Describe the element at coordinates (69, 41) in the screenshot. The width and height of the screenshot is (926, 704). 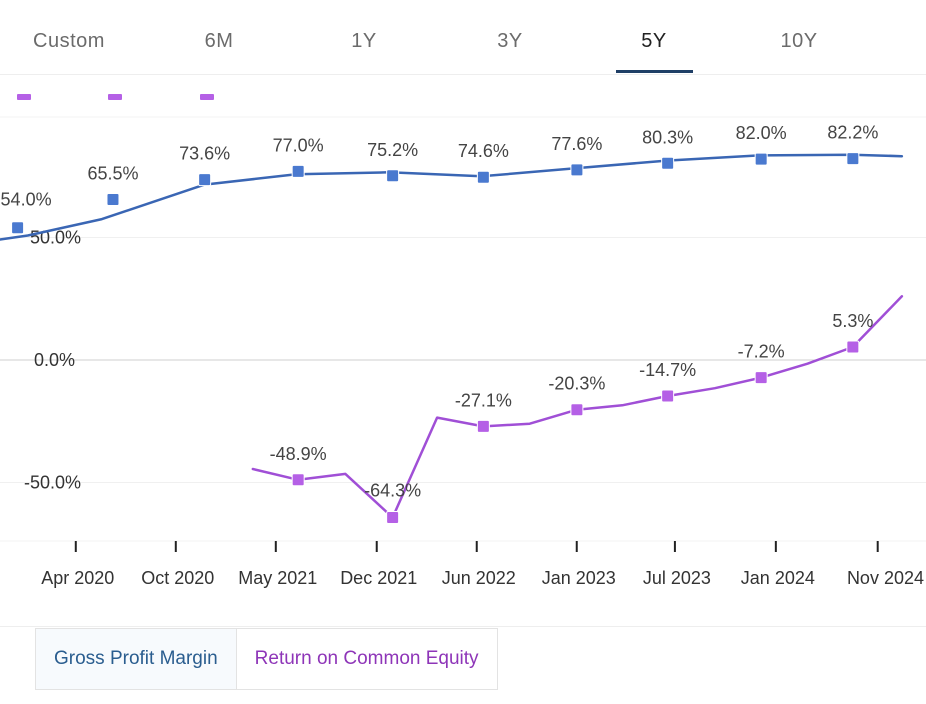
I see `tab-custom: Custom` at that location.